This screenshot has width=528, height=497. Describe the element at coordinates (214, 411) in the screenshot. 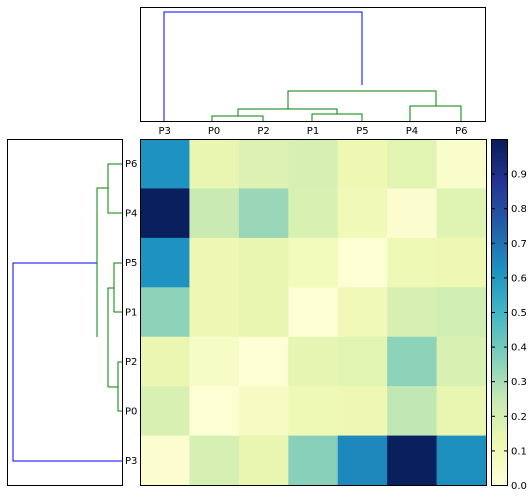

I see `heatmap-cell-P0-P0` at that location.